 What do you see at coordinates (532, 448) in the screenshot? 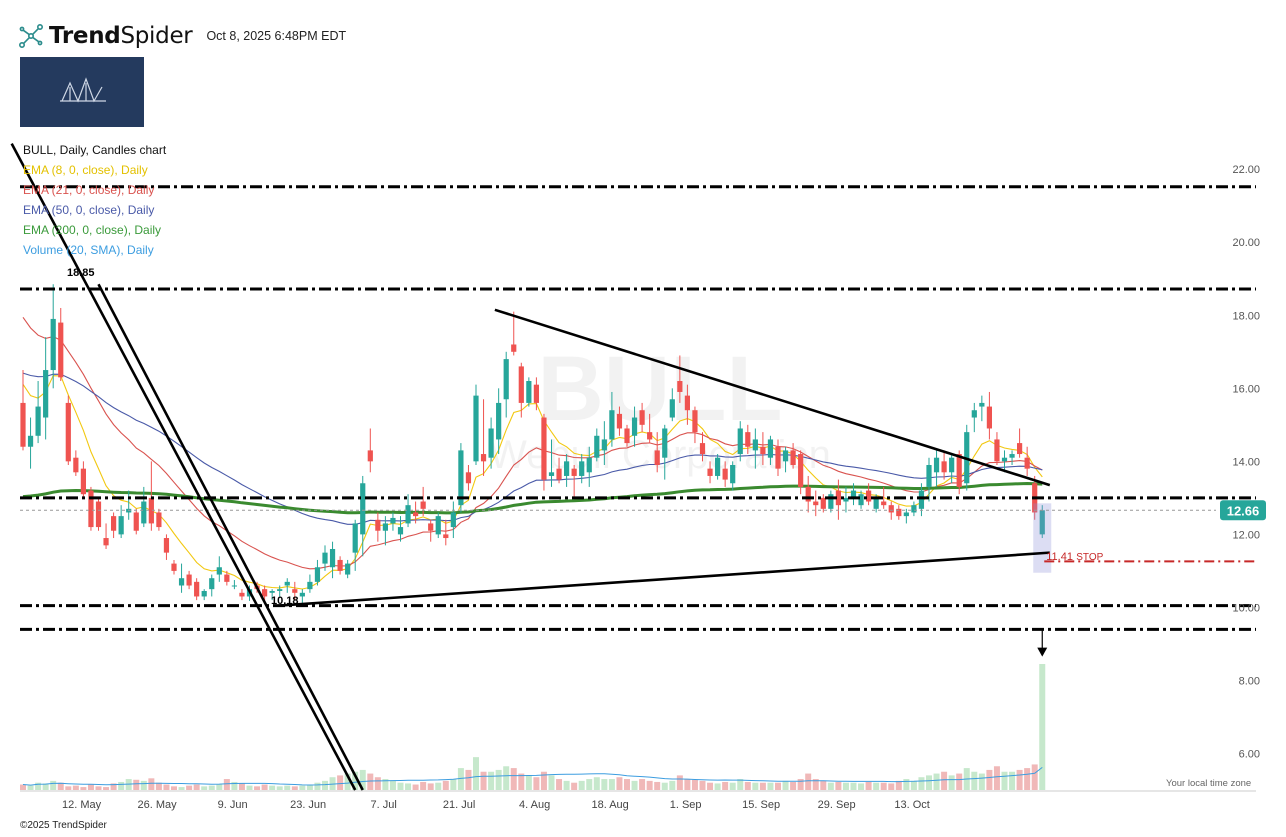
I see `ema-50-line` at bounding box center [532, 448].